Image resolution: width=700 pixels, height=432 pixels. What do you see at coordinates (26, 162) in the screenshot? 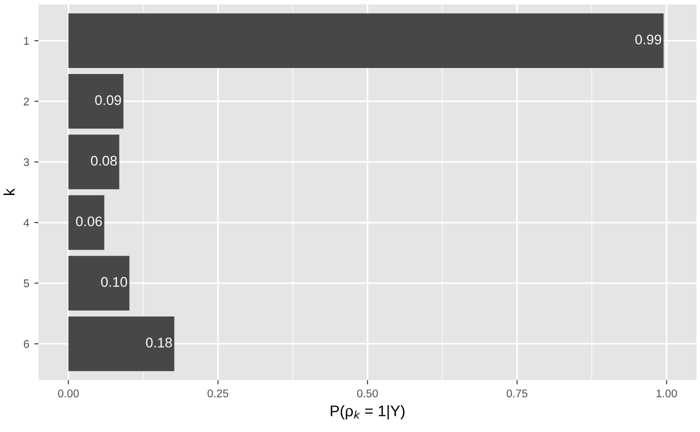
I see `y-tick-label: 3` at bounding box center [26, 162].